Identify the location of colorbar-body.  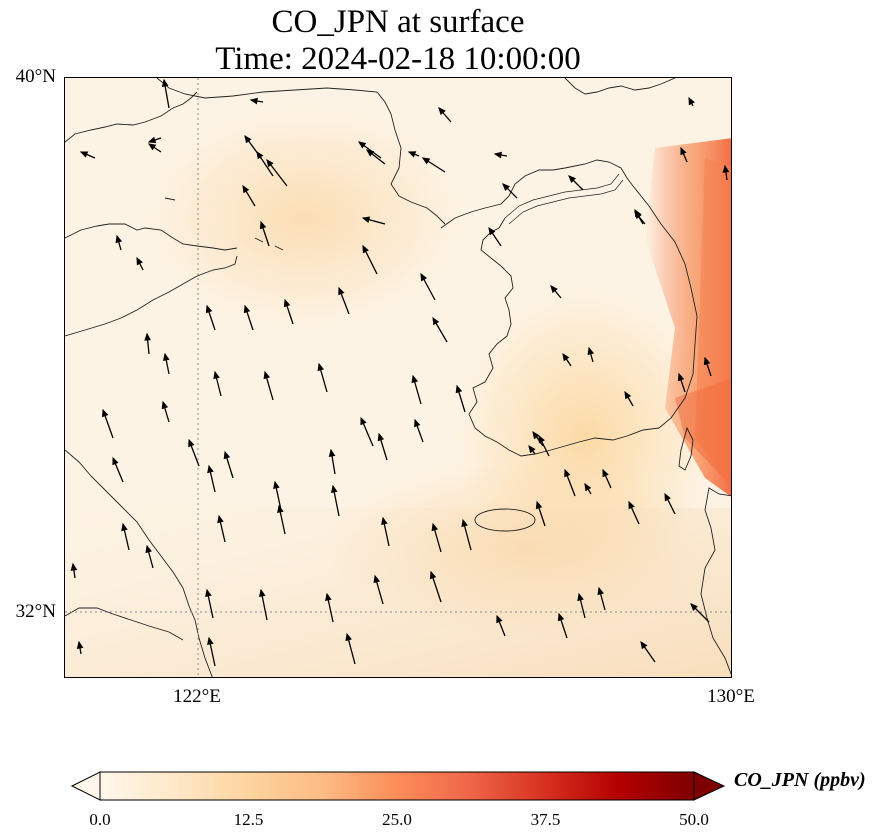
(397, 786).